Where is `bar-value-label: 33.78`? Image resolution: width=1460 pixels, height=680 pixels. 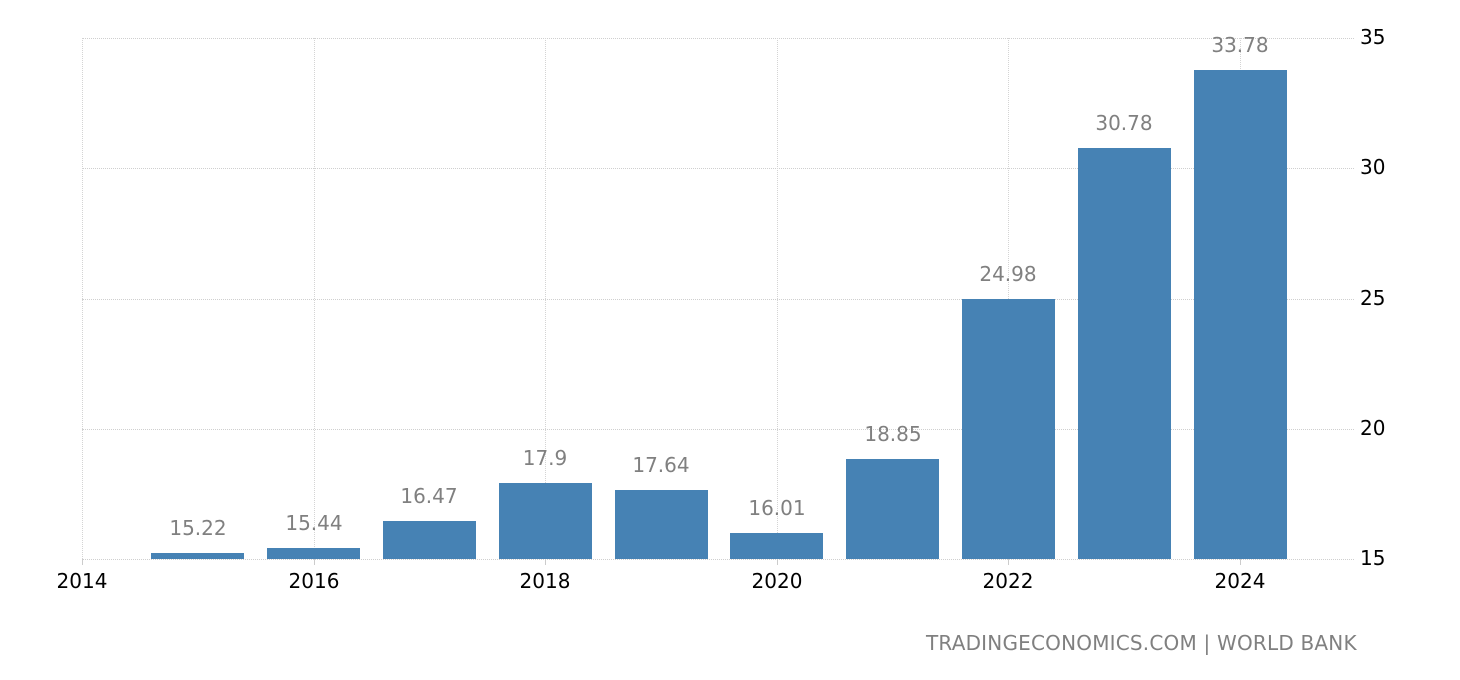
bar-value-label: 33.78 is located at coordinates (1240, 45).